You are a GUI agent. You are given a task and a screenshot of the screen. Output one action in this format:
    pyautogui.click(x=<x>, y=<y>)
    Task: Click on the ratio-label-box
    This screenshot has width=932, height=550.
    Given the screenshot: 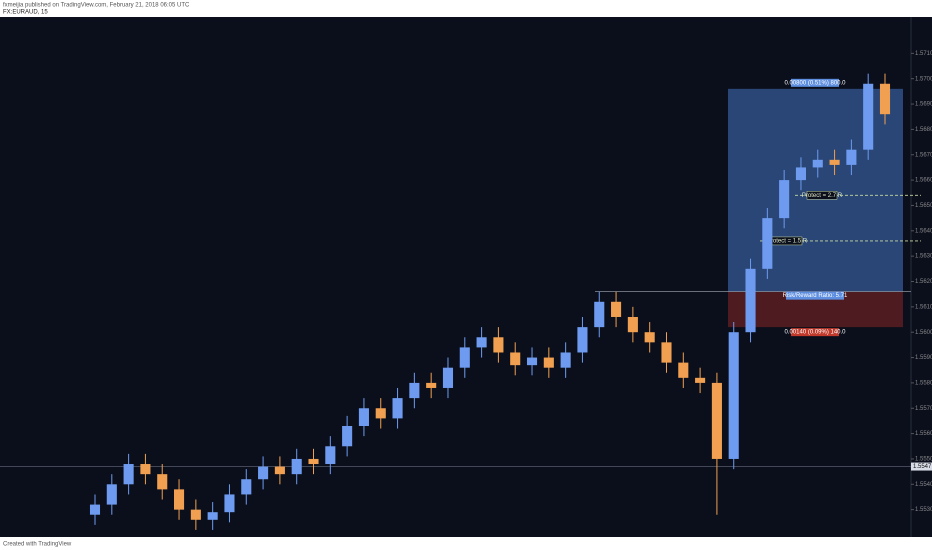 What is the action you would take?
    pyautogui.click(x=815, y=295)
    